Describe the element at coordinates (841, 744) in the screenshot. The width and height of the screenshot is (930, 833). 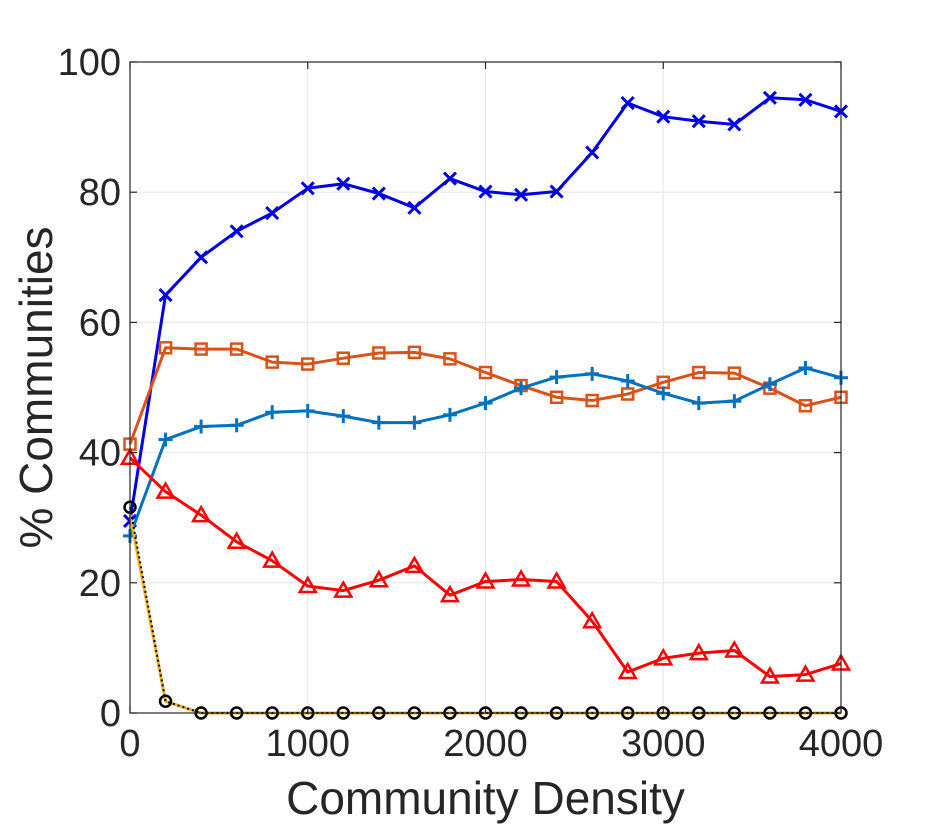
I see `x-tick-label: 4000` at that location.